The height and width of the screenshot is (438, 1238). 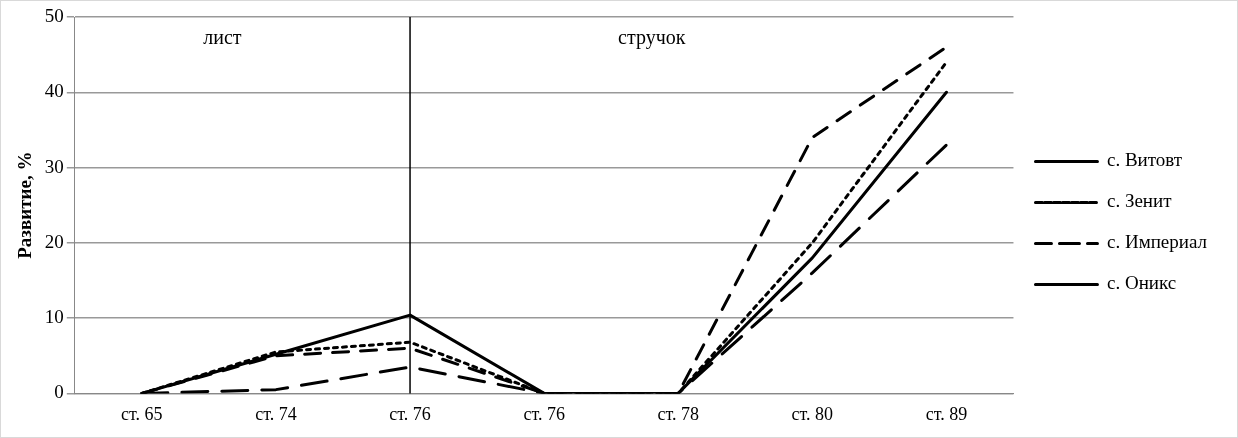 What do you see at coordinates (54, 166) in the screenshot?
I see `y-tick-label: 30` at bounding box center [54, 166].